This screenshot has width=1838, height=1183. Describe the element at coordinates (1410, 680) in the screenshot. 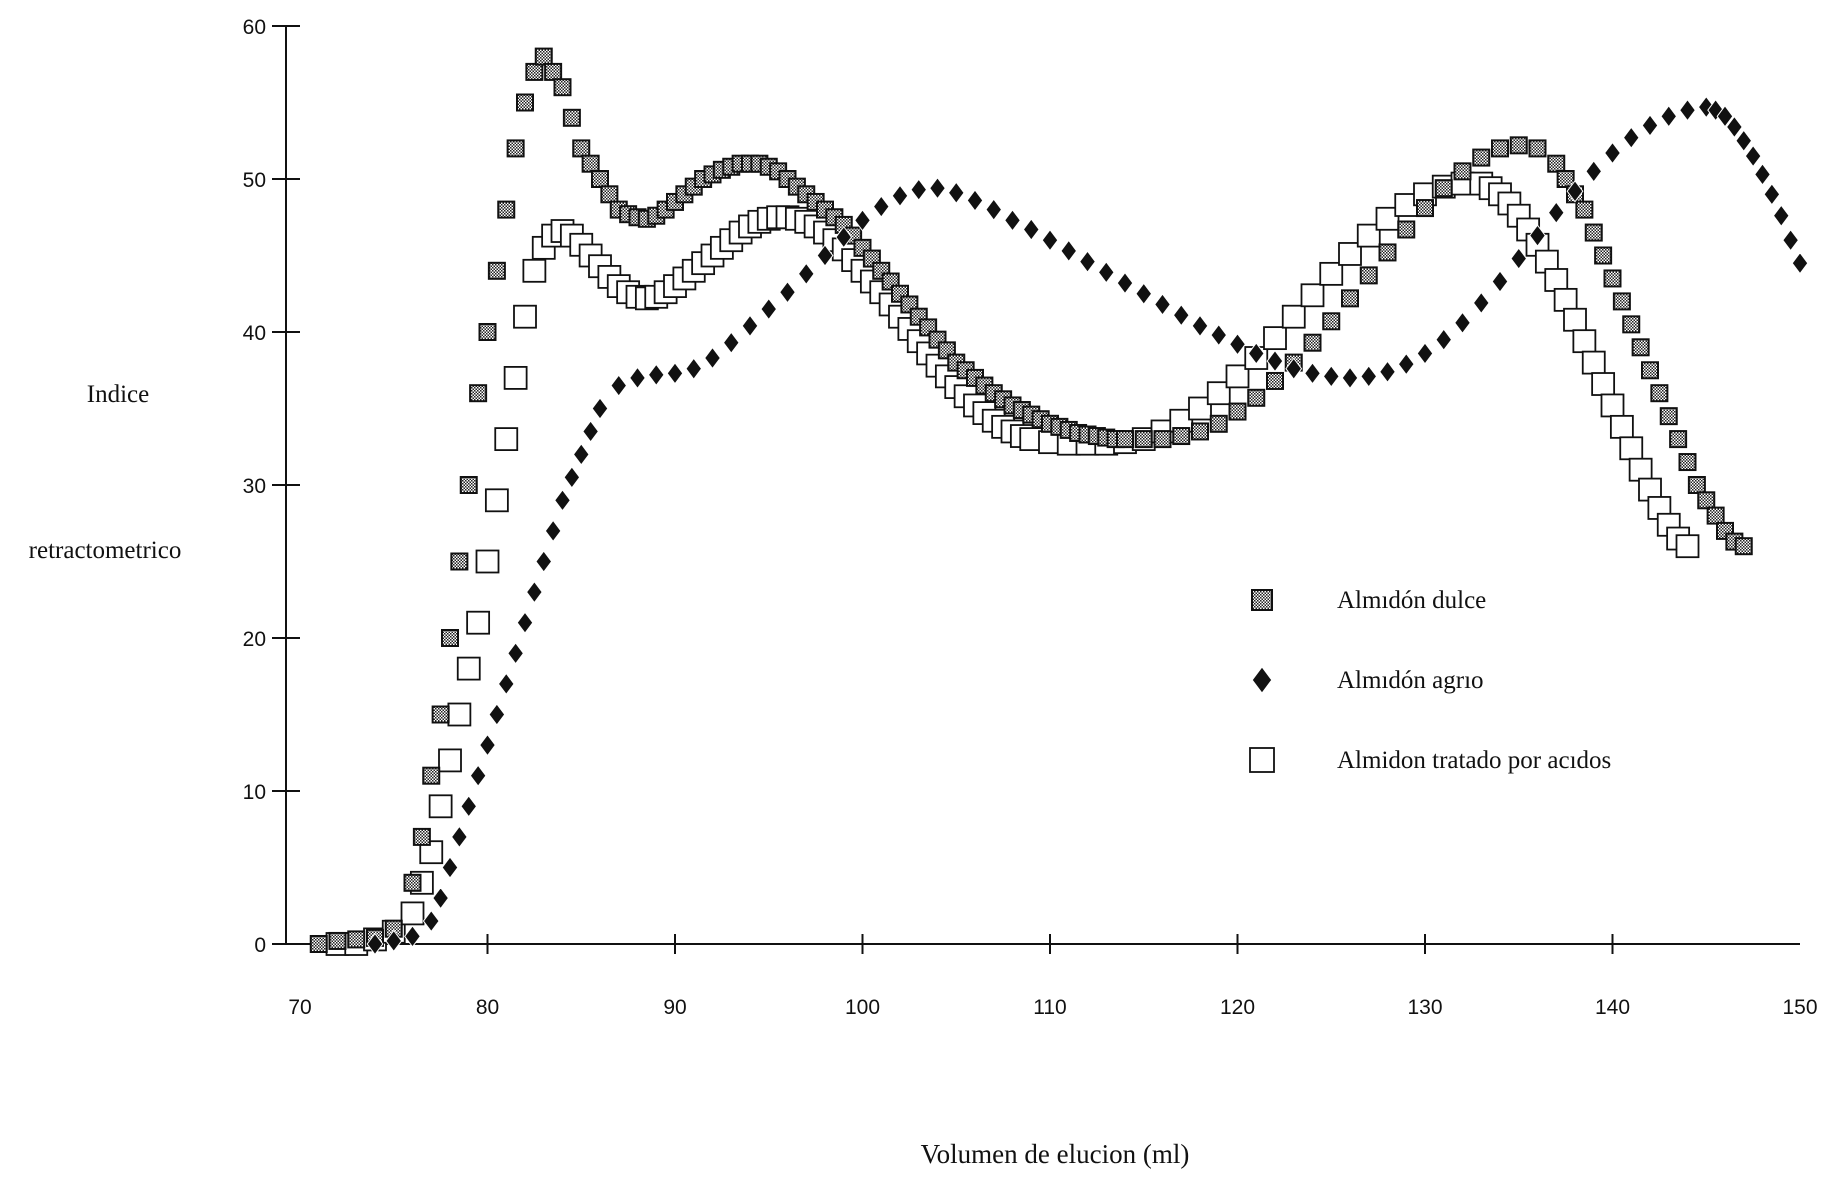

I see `legend-entry-label: Almıdón agrıo` at that location.